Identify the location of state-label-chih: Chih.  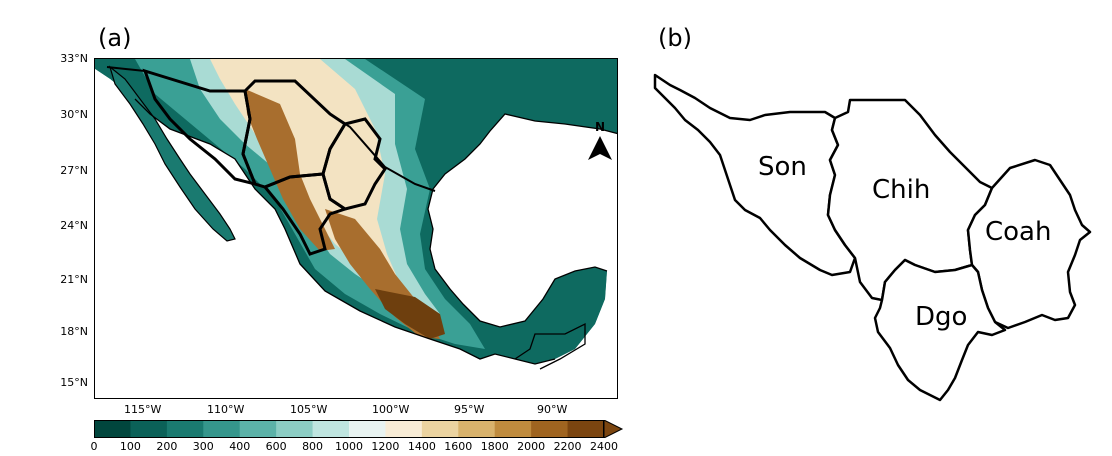
(901, 190).